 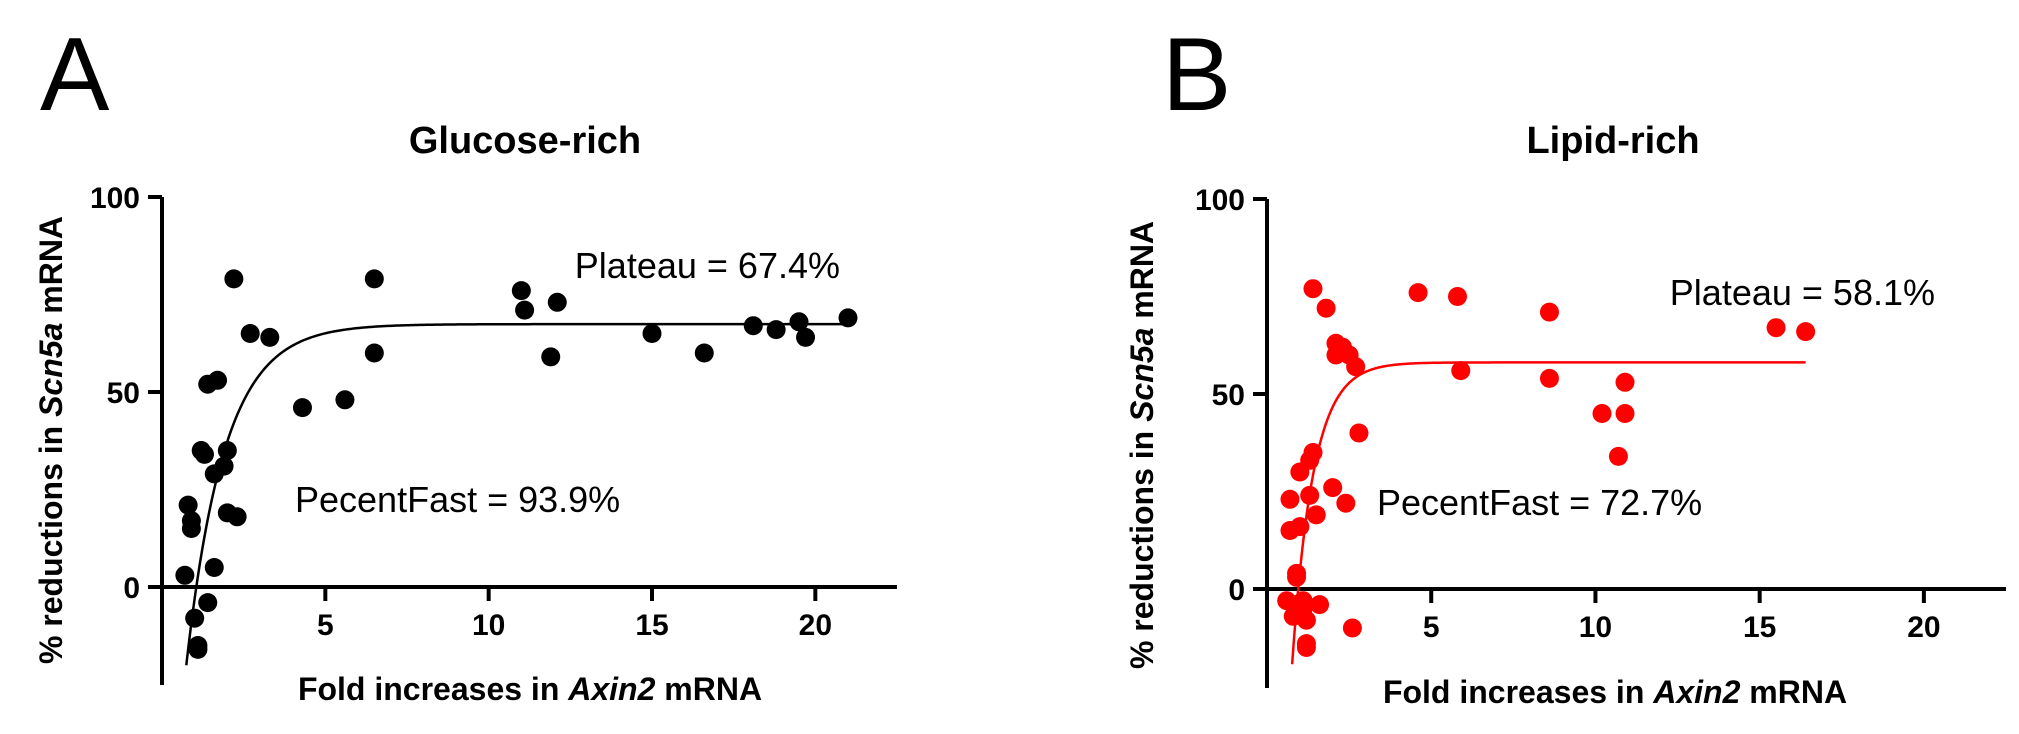 I want to click on percent-fast-annotation-b: PecentFast = 72.7%, so click(x=1539, y=502).